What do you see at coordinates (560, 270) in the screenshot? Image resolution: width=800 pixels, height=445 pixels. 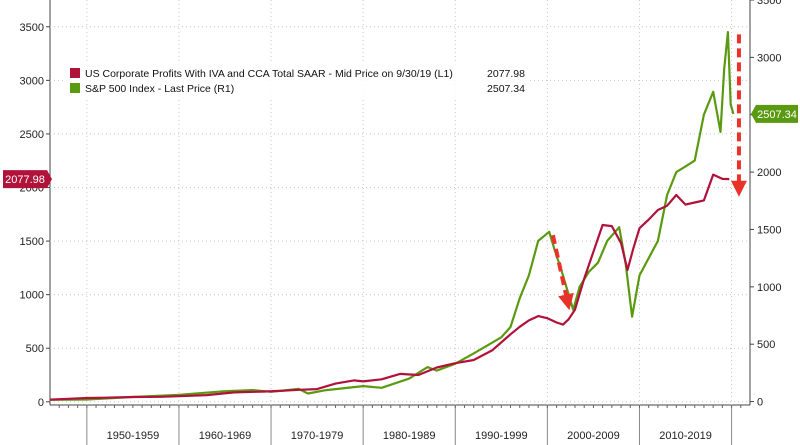 I see `dotcom-arrow-shaft` at bounding box center [560, 270].